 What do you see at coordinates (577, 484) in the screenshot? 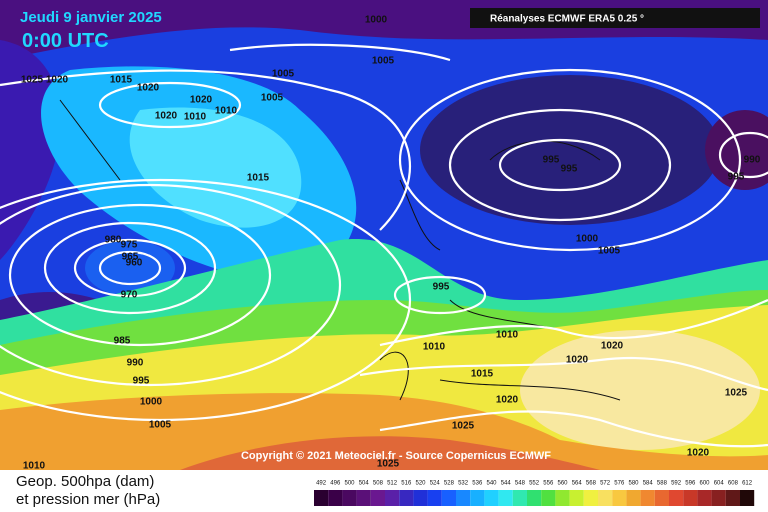
I see `scale-label: 564` at bounding box center [577, 484].